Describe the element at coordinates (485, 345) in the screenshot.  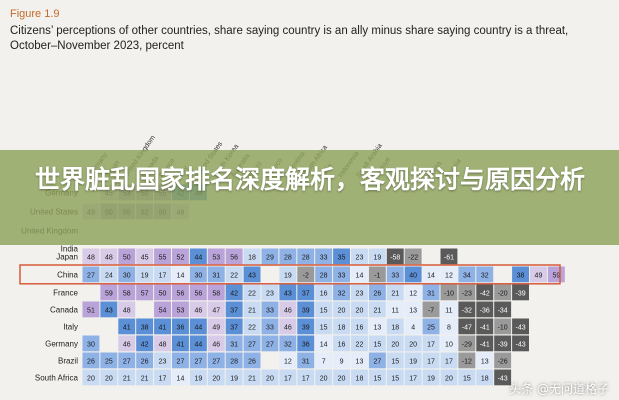
I see `cell-value-label: -41` at that location.